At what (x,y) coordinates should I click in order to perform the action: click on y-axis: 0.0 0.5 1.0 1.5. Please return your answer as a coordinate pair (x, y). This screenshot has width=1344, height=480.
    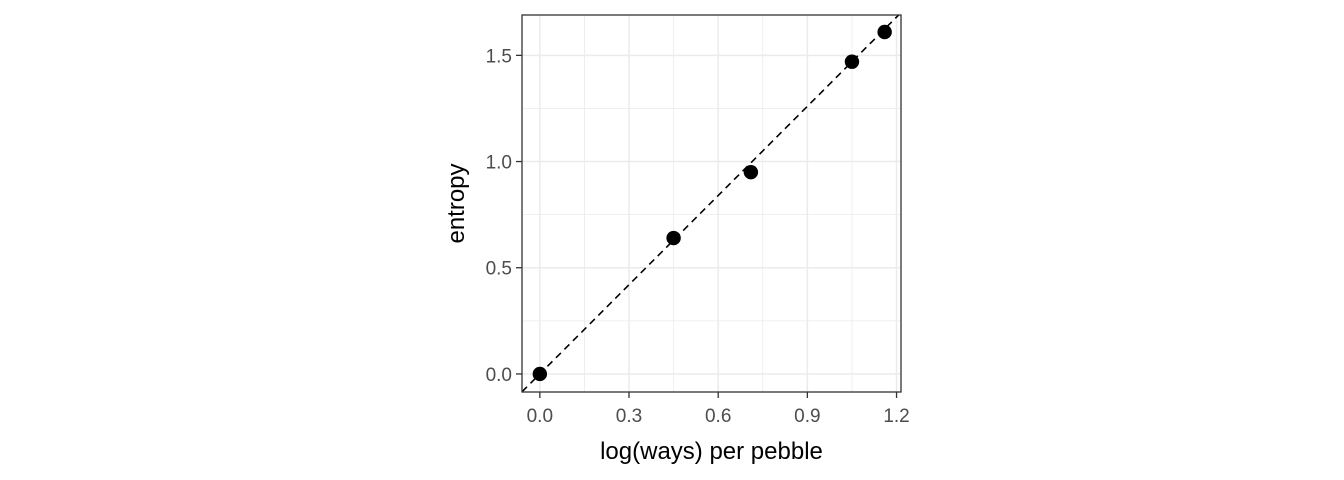
    Looking at the image, I should click on (504, 216).